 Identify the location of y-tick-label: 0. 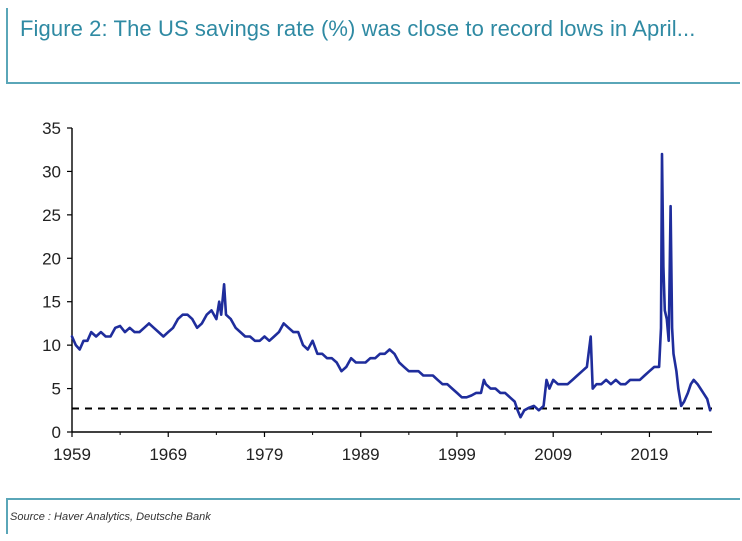
(56, 432).